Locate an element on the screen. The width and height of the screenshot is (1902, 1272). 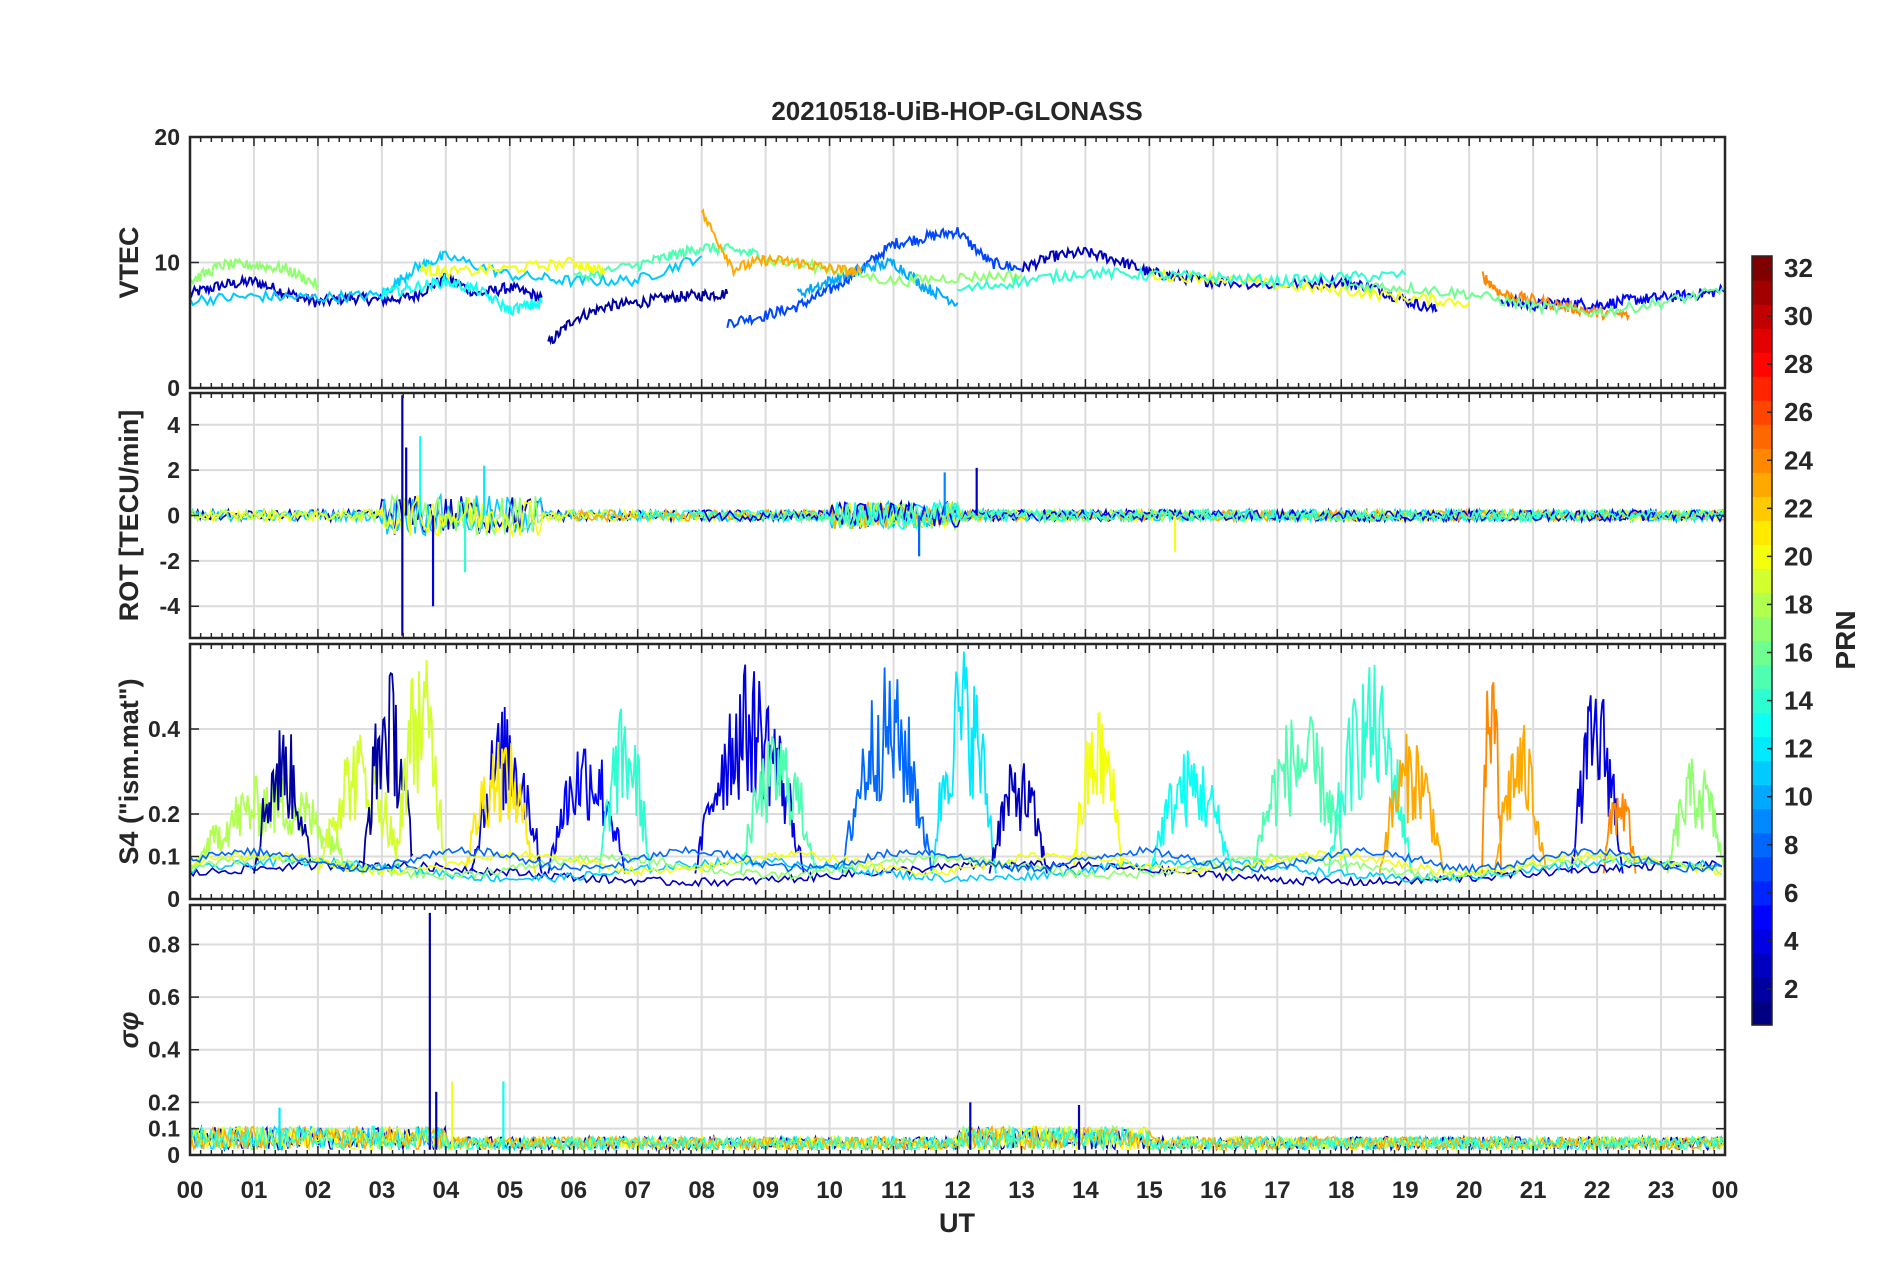
x-tick-label: 19 is located at coordinates (1405, 1190).